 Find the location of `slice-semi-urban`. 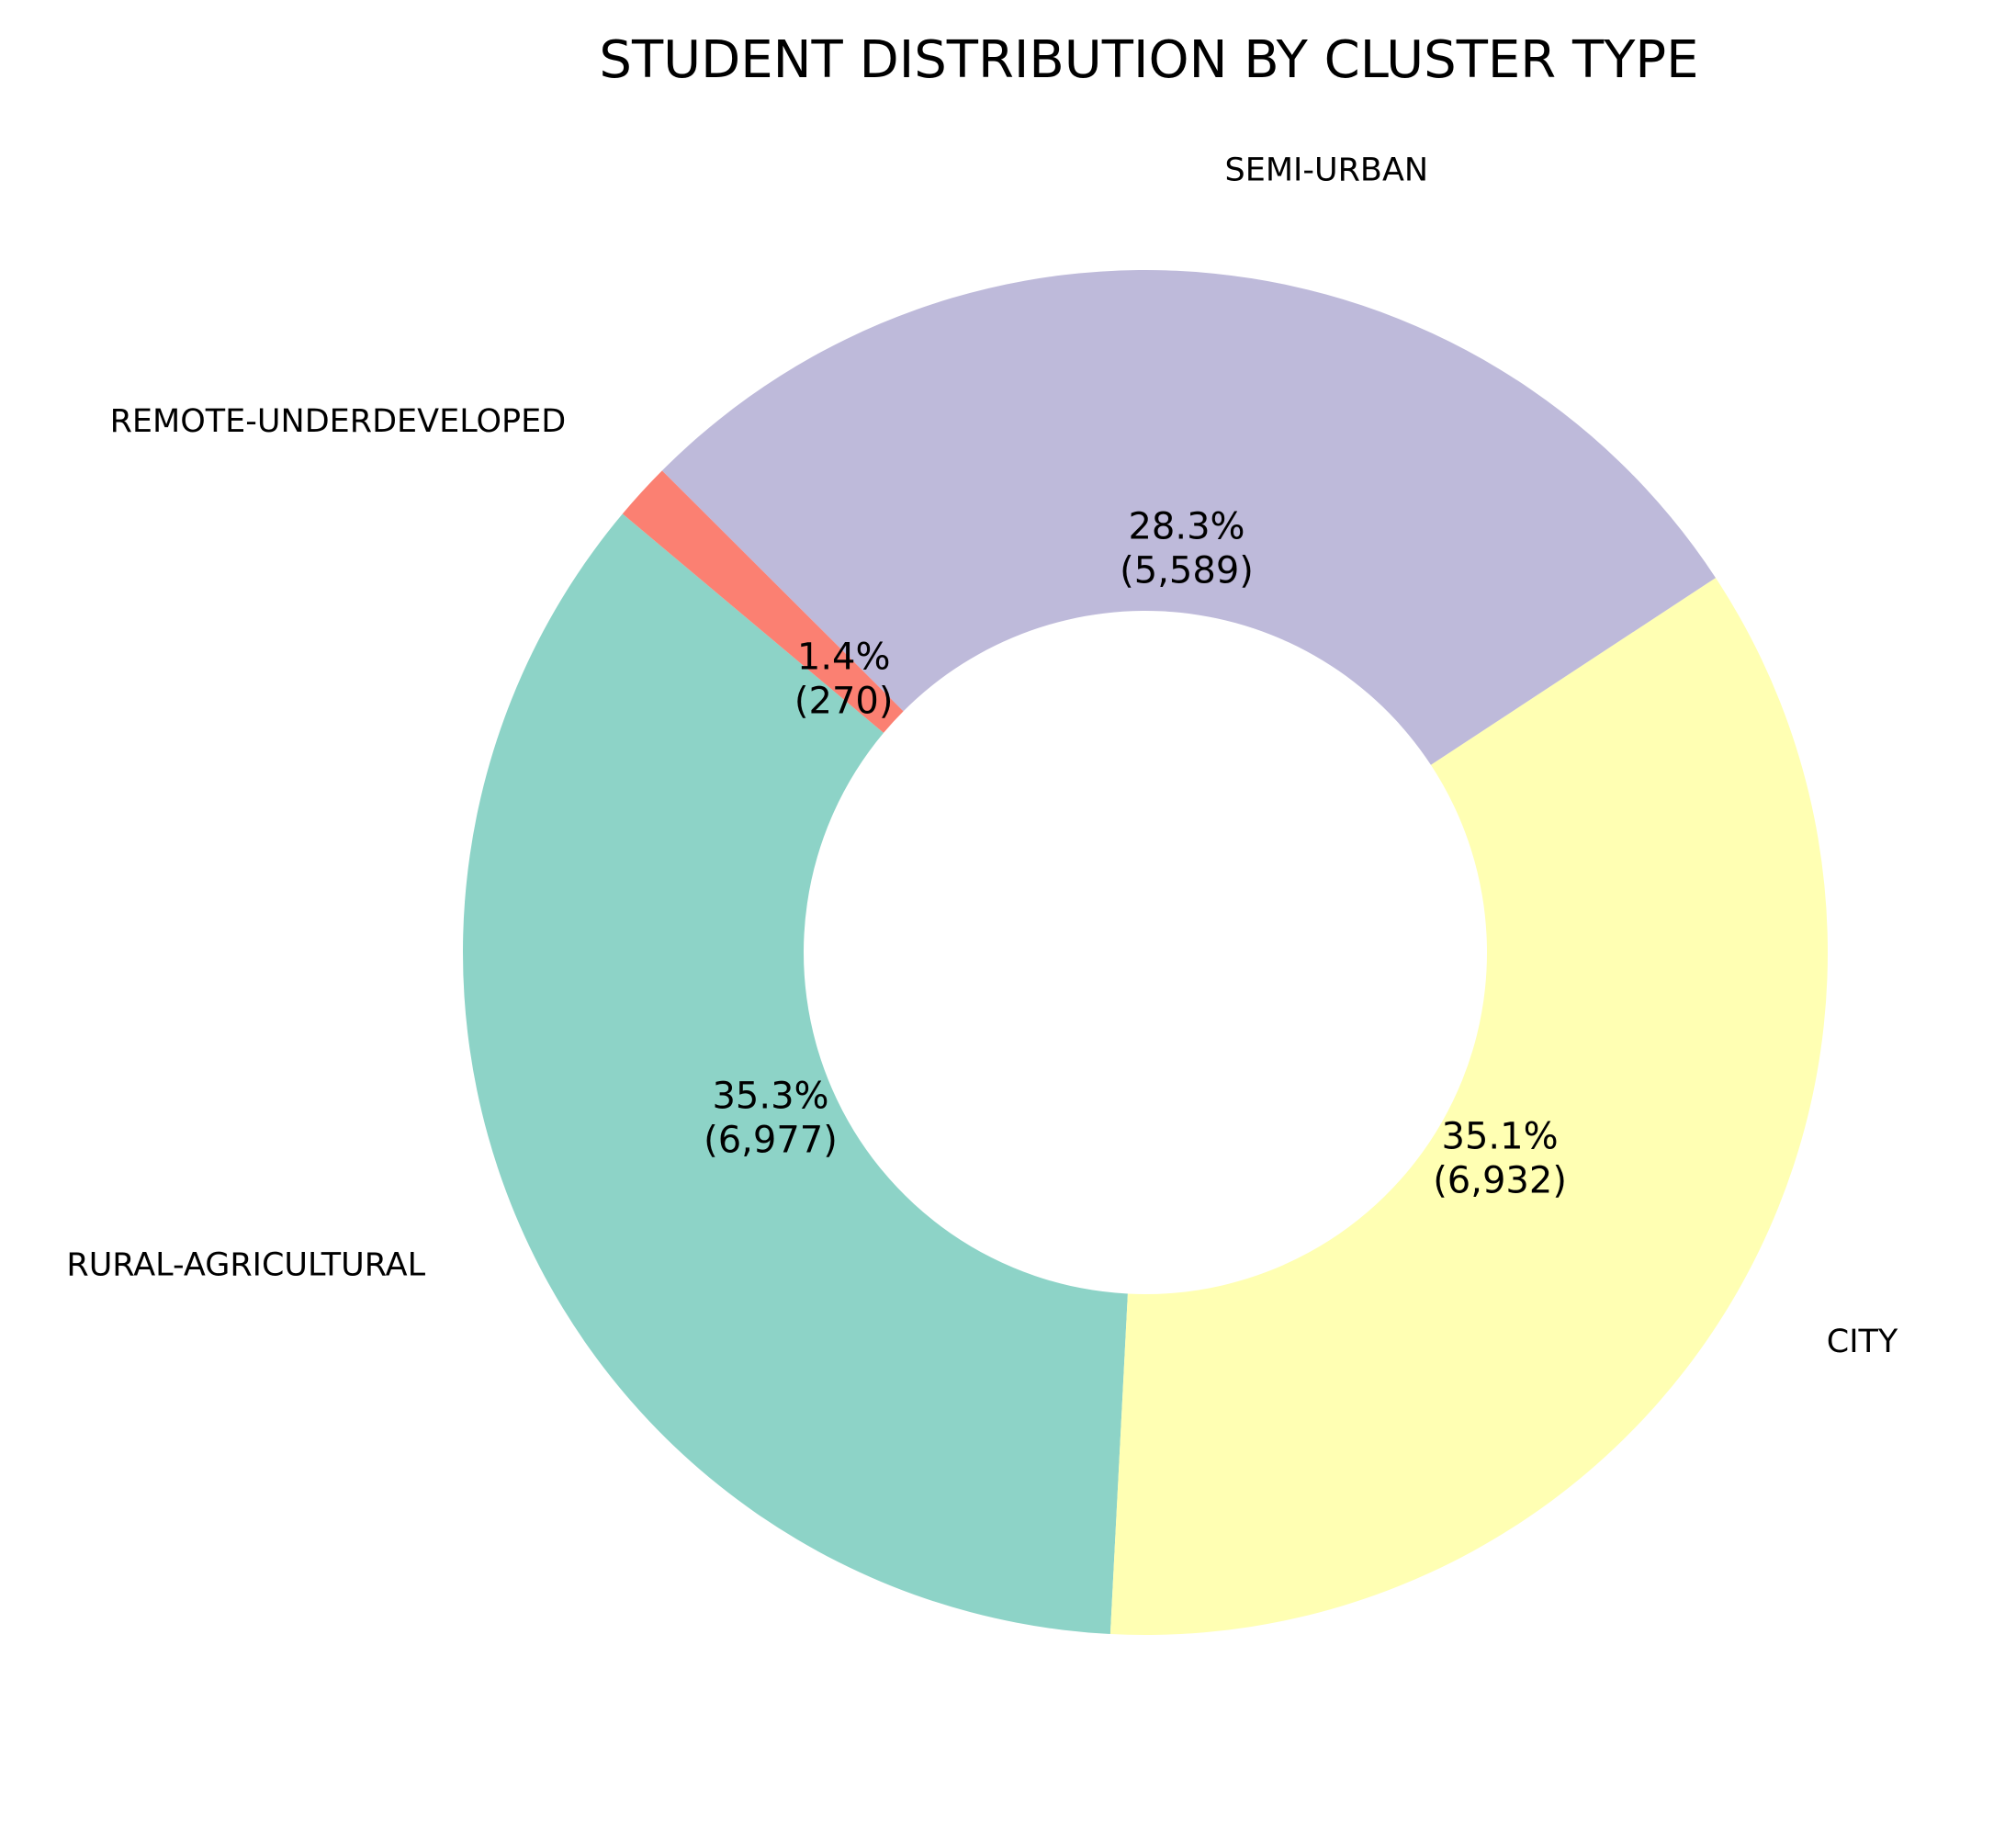

slice-semi-urban is located at coordinates (1189, 517).